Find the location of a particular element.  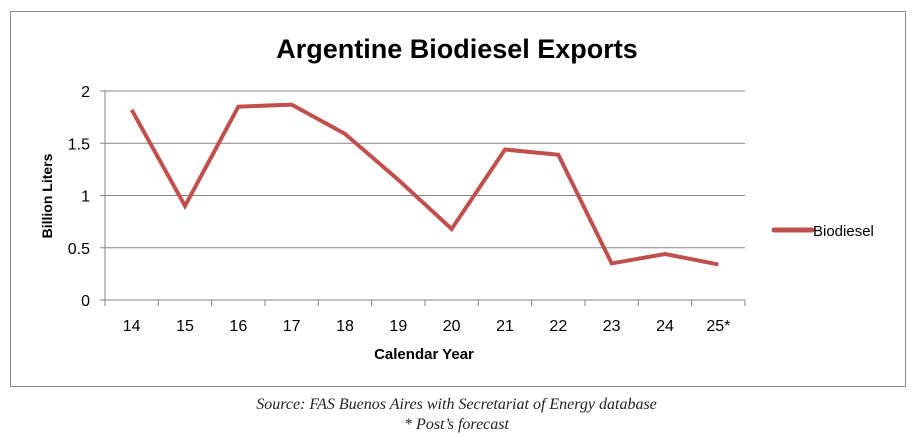

legend-label-biodiesel: Biodiesel is located at coordinates (843, 231).